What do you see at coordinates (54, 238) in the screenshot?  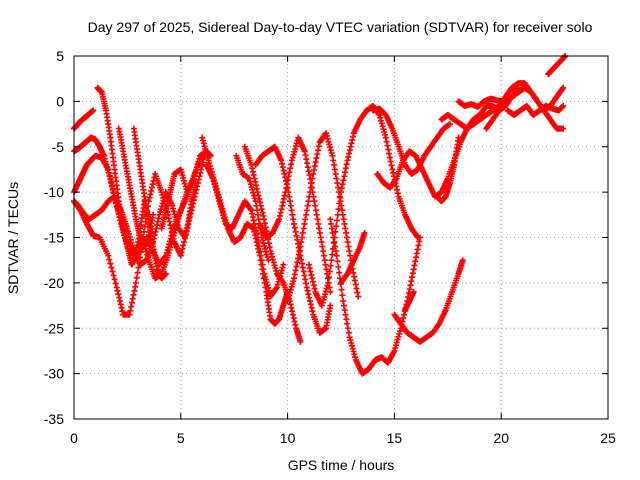 I see `y-tick-label: -15` at bounding box center [54, 238].